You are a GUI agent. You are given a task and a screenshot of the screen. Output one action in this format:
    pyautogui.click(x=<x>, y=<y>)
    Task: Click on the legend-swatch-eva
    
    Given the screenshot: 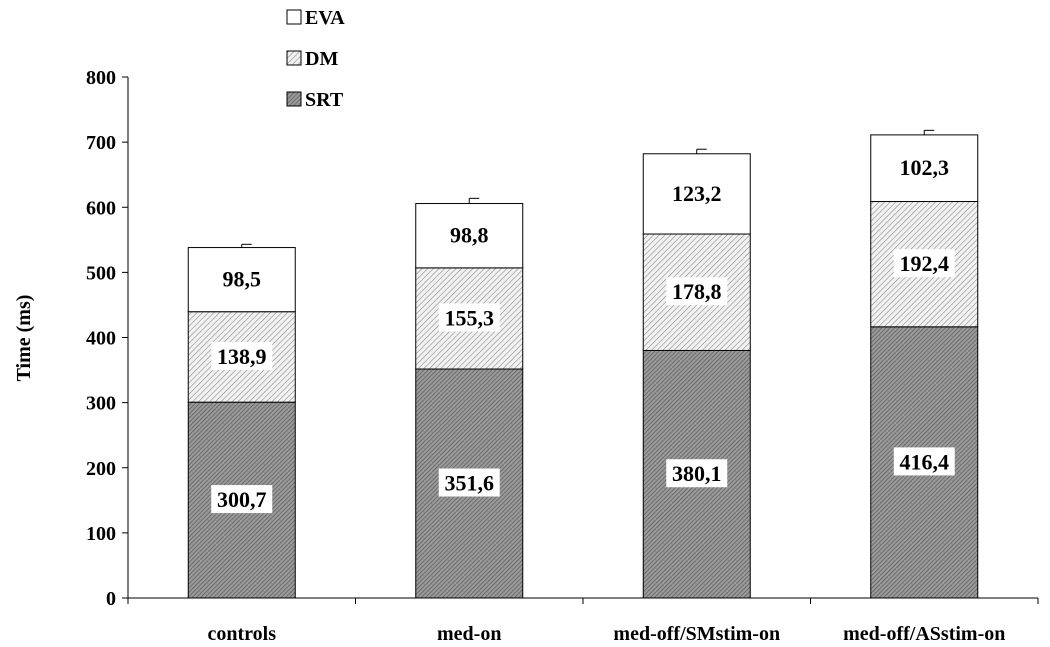 What is the action you would take?
    pyautogui.click(x=294, y=17)
    